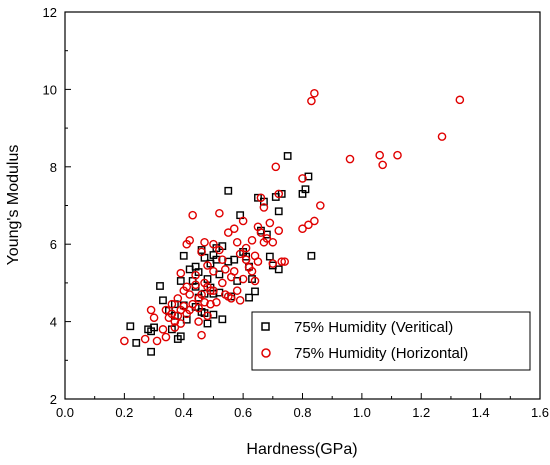 Image resolution: width=550 pixels, height=465 pixels. What do you see at coordinates (266, 353) in the screenshot?
I see `legend-marker-circle` at bounding box center [266, 353].